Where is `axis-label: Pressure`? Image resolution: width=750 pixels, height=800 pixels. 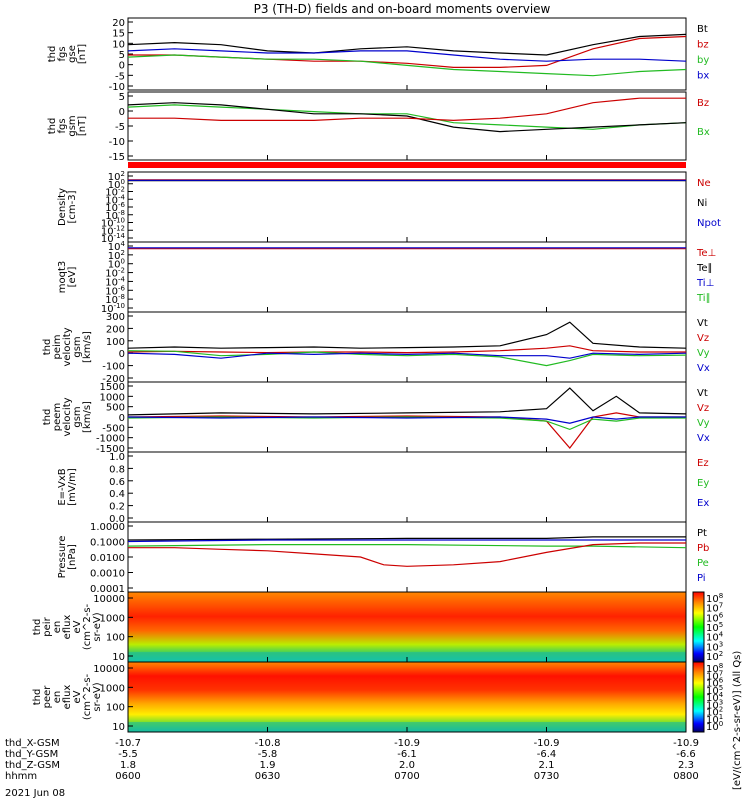 axis-label: Pressure is located at coordinates (62, 557).